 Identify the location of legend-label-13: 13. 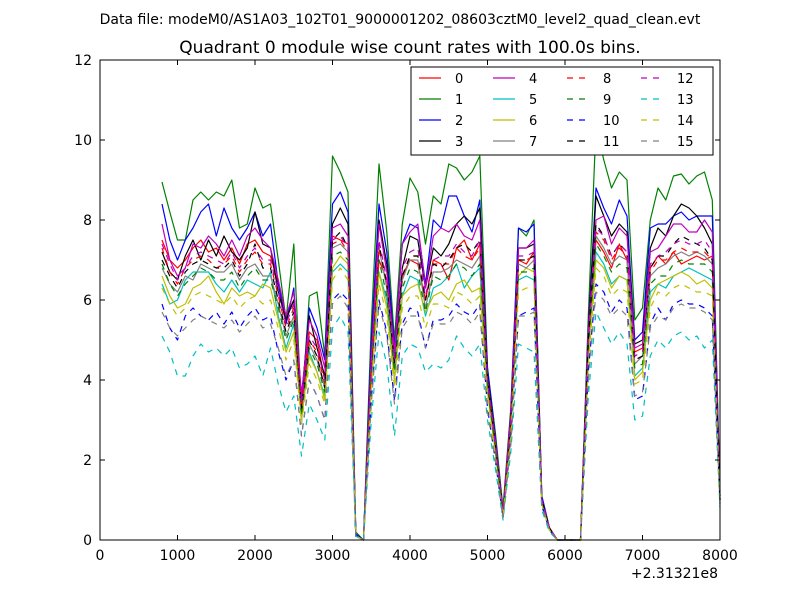
(685, 100).